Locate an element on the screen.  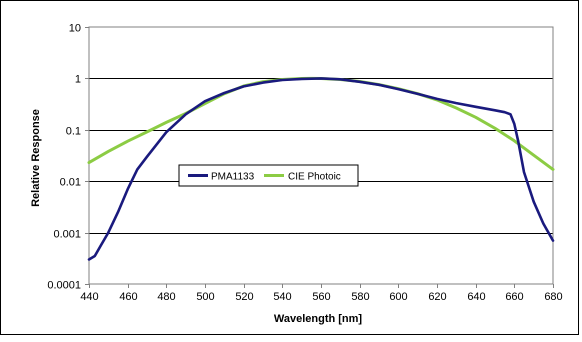
x-tick-label: 540 is located at coordinates (282, 297).